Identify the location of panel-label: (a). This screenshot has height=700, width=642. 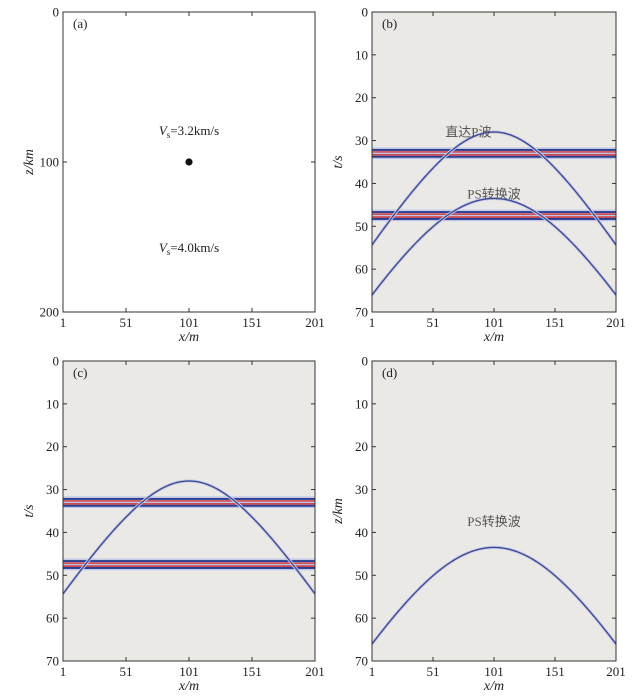
(80, 23).